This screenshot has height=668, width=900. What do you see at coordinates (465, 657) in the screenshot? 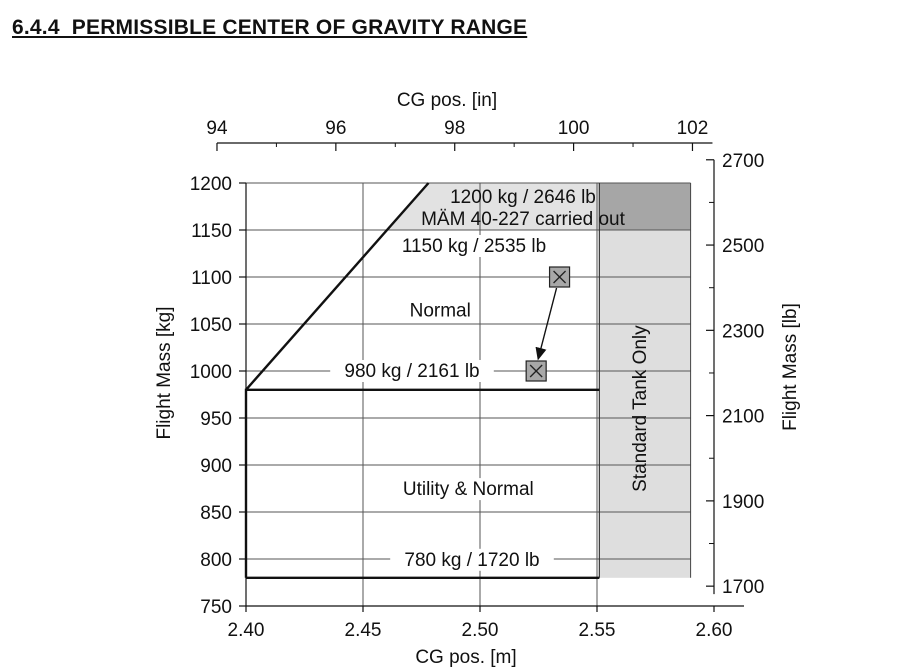
I see `x-axis-title-bottom: CG pos. [m]` at bounding box center [465, 657].